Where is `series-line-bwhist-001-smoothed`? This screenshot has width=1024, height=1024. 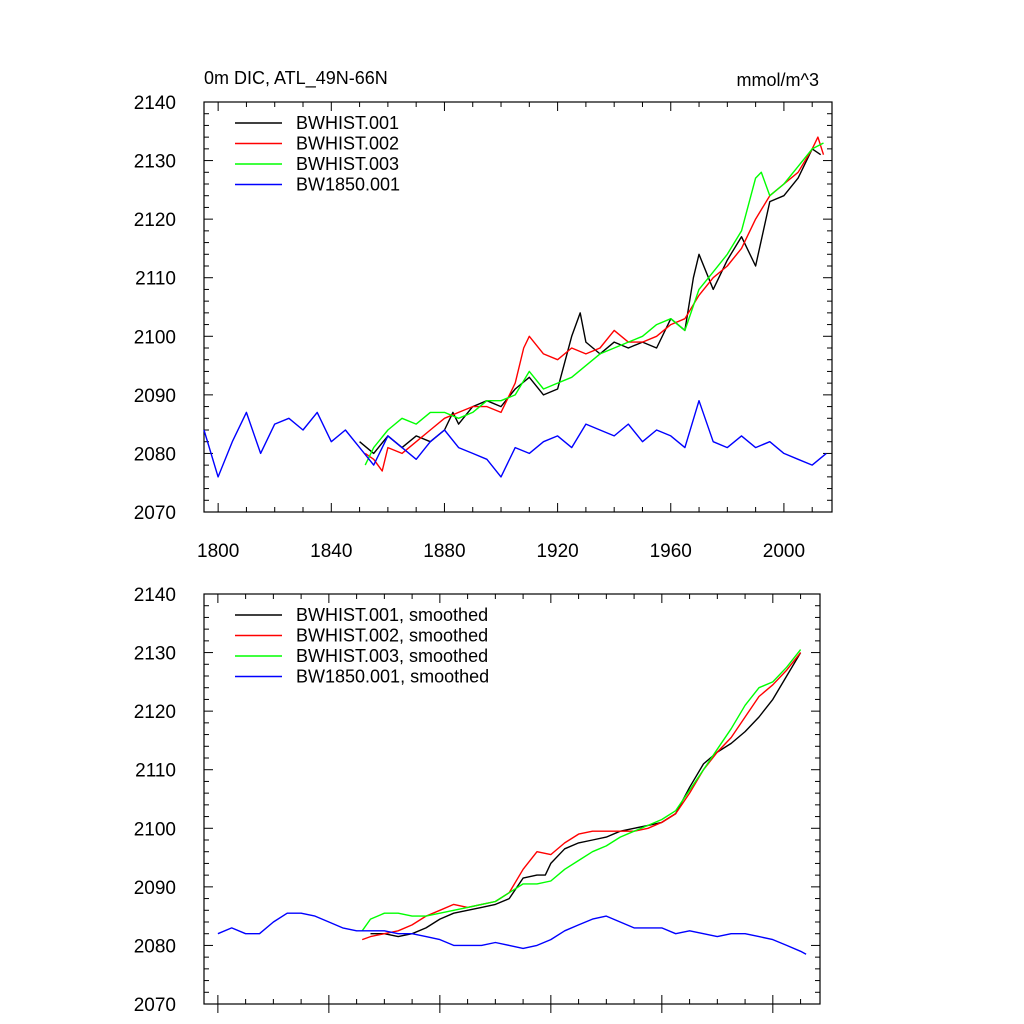
series-line-bwhist-001-smoothed is located at coordinates (586, 795).